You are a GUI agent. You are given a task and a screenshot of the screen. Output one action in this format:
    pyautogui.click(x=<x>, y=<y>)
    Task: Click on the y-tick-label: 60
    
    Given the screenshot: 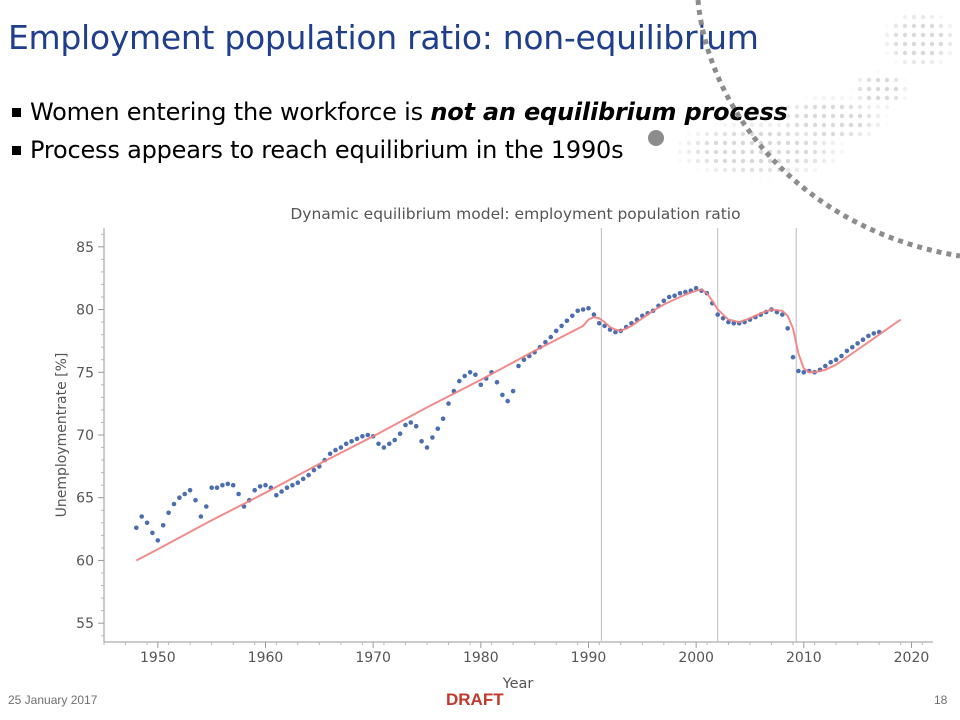 What is the action you would take?
    pyautogui.click(x=85, y=561)
    